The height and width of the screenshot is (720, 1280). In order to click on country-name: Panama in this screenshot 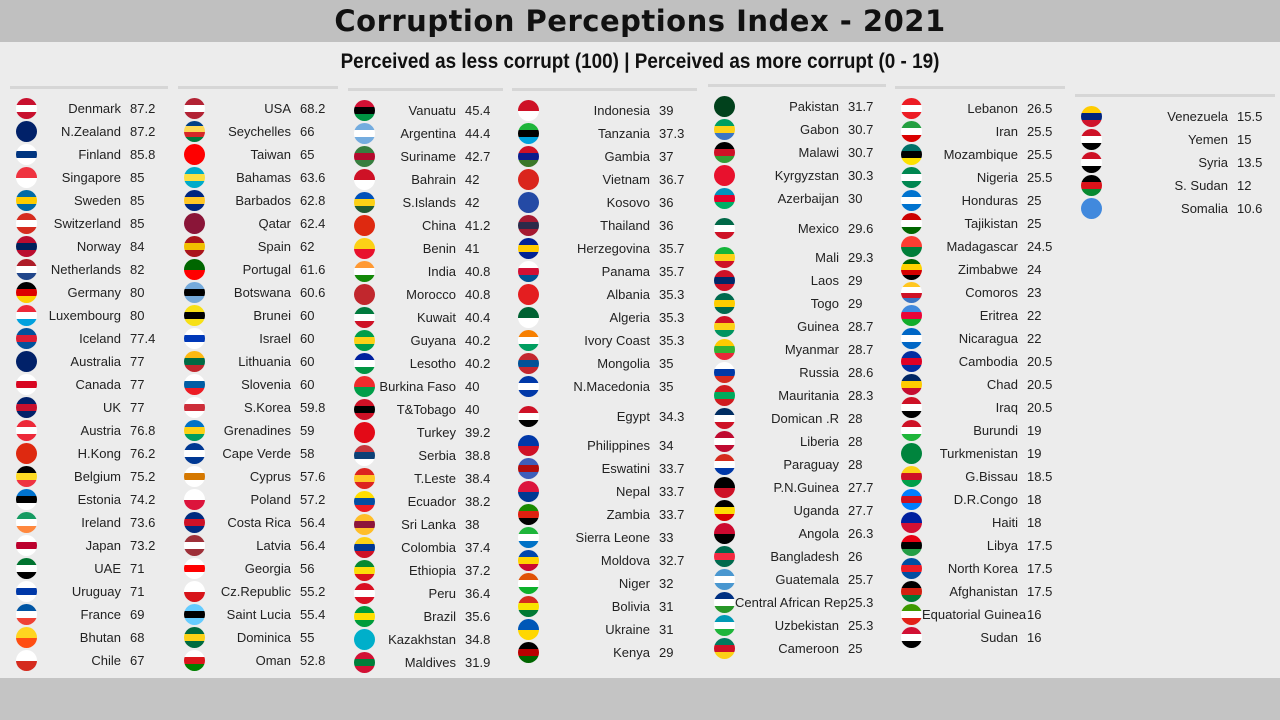, I will do `click(625, 271)`.